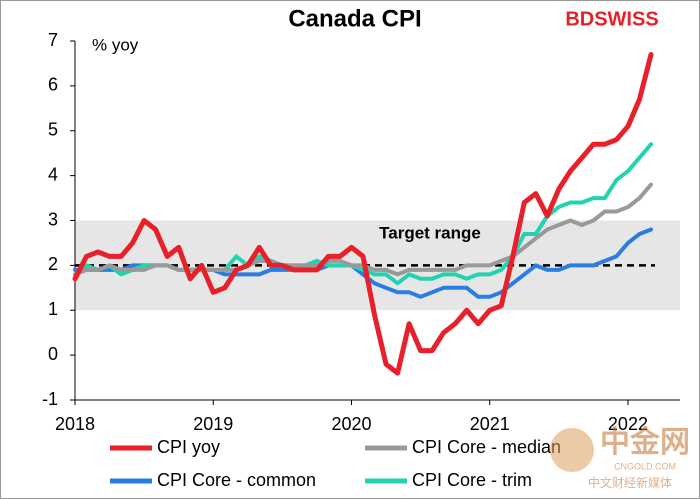  I want to click on x-tick-label: 2018, so click(75, 424).